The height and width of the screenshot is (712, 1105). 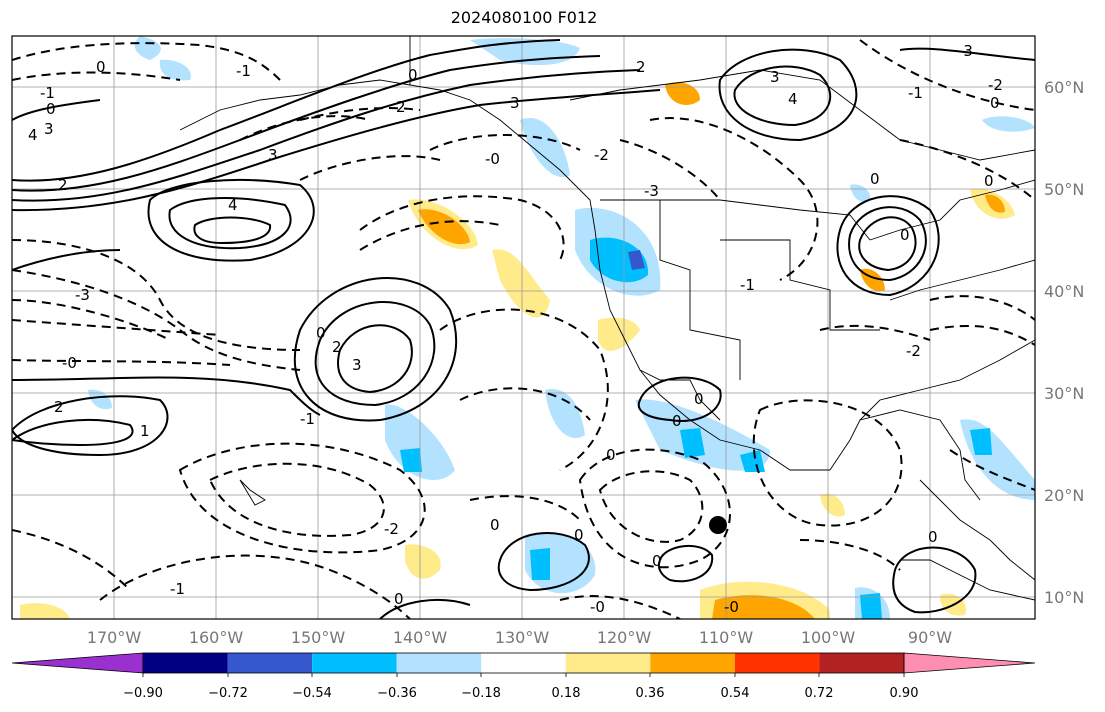 I want to click on lat-tick-label: 10°N, so click(x=1064, y=597).